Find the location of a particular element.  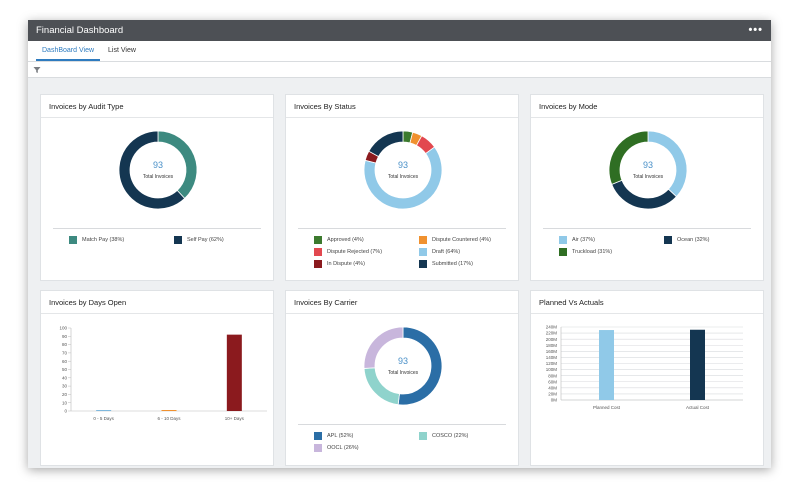

y-tick-label: 80M is located at coordinates (552, 375).